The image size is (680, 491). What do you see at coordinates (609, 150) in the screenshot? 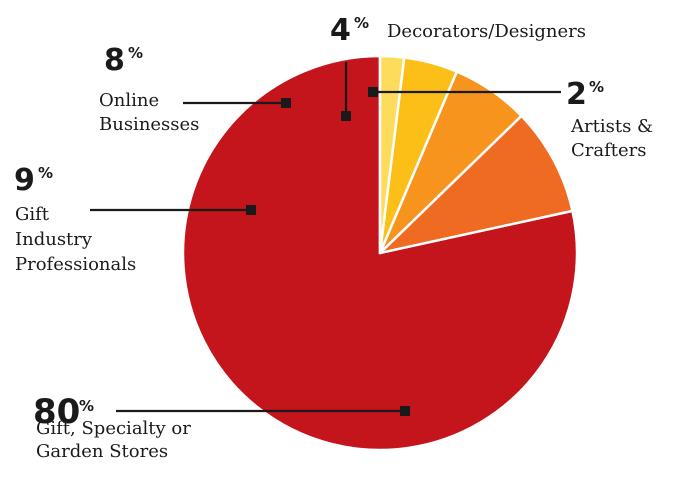
I see `slice-label-line: Crafters` at bounding box center [609, 150].